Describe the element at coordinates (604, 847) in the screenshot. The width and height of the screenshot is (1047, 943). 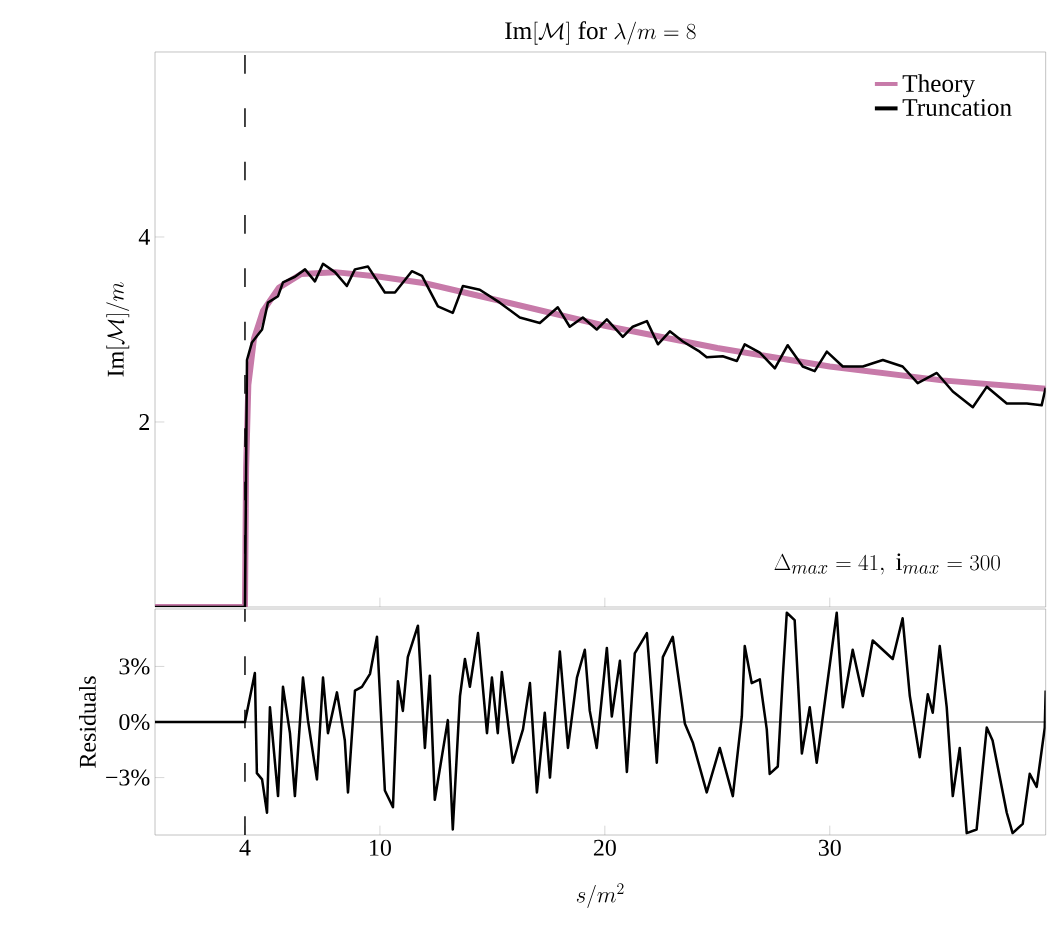
I see `x-tick-label: 20` at that location.